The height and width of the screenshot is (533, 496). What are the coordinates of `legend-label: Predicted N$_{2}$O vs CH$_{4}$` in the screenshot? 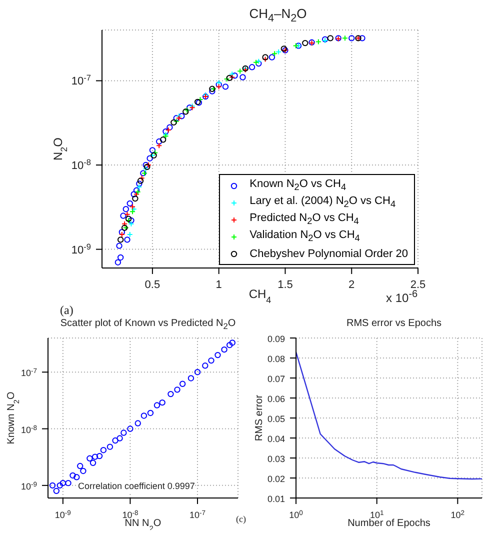 It's located at (304, 219).